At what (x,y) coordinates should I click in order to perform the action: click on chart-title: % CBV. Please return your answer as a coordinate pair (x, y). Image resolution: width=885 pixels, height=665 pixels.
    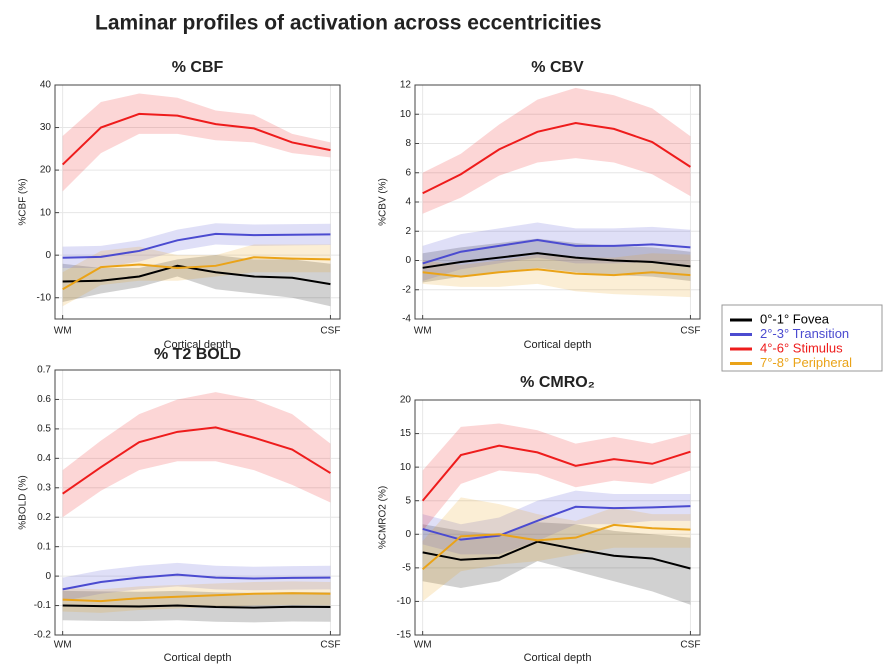
    Looking at the image, I should click on (557, 67).